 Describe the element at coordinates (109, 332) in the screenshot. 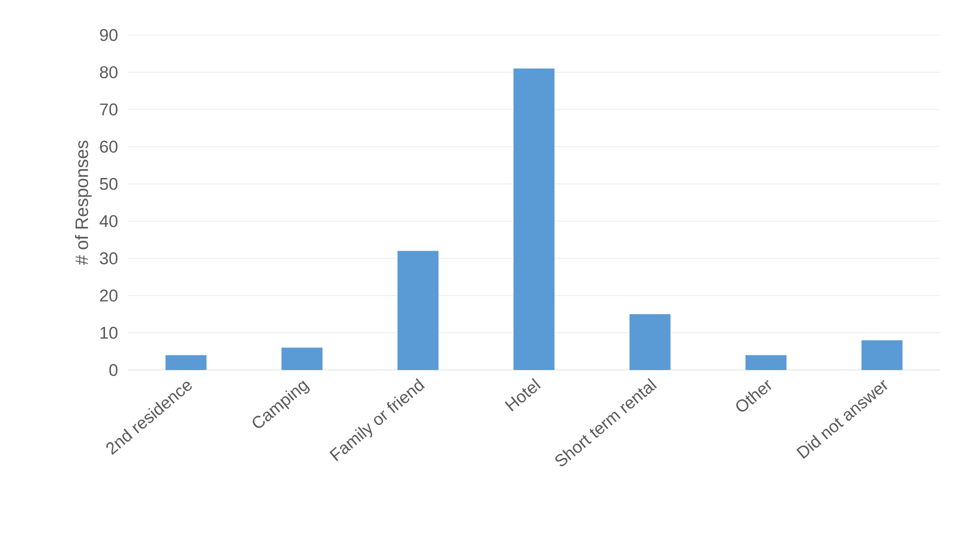

I see `y-tick-label: 10` at that location.